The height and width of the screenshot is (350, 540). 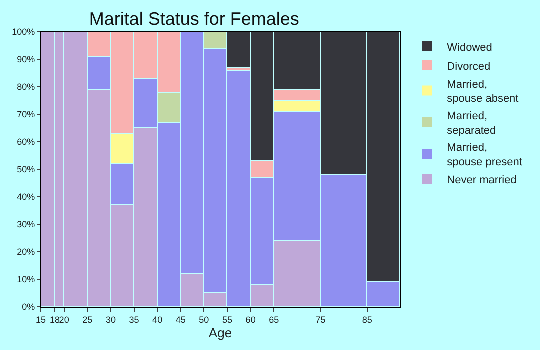 What do you see at coordinates (321, 319) in the screenshot?
I see `x-tick-label: 75` at bounding box center [321, 319].